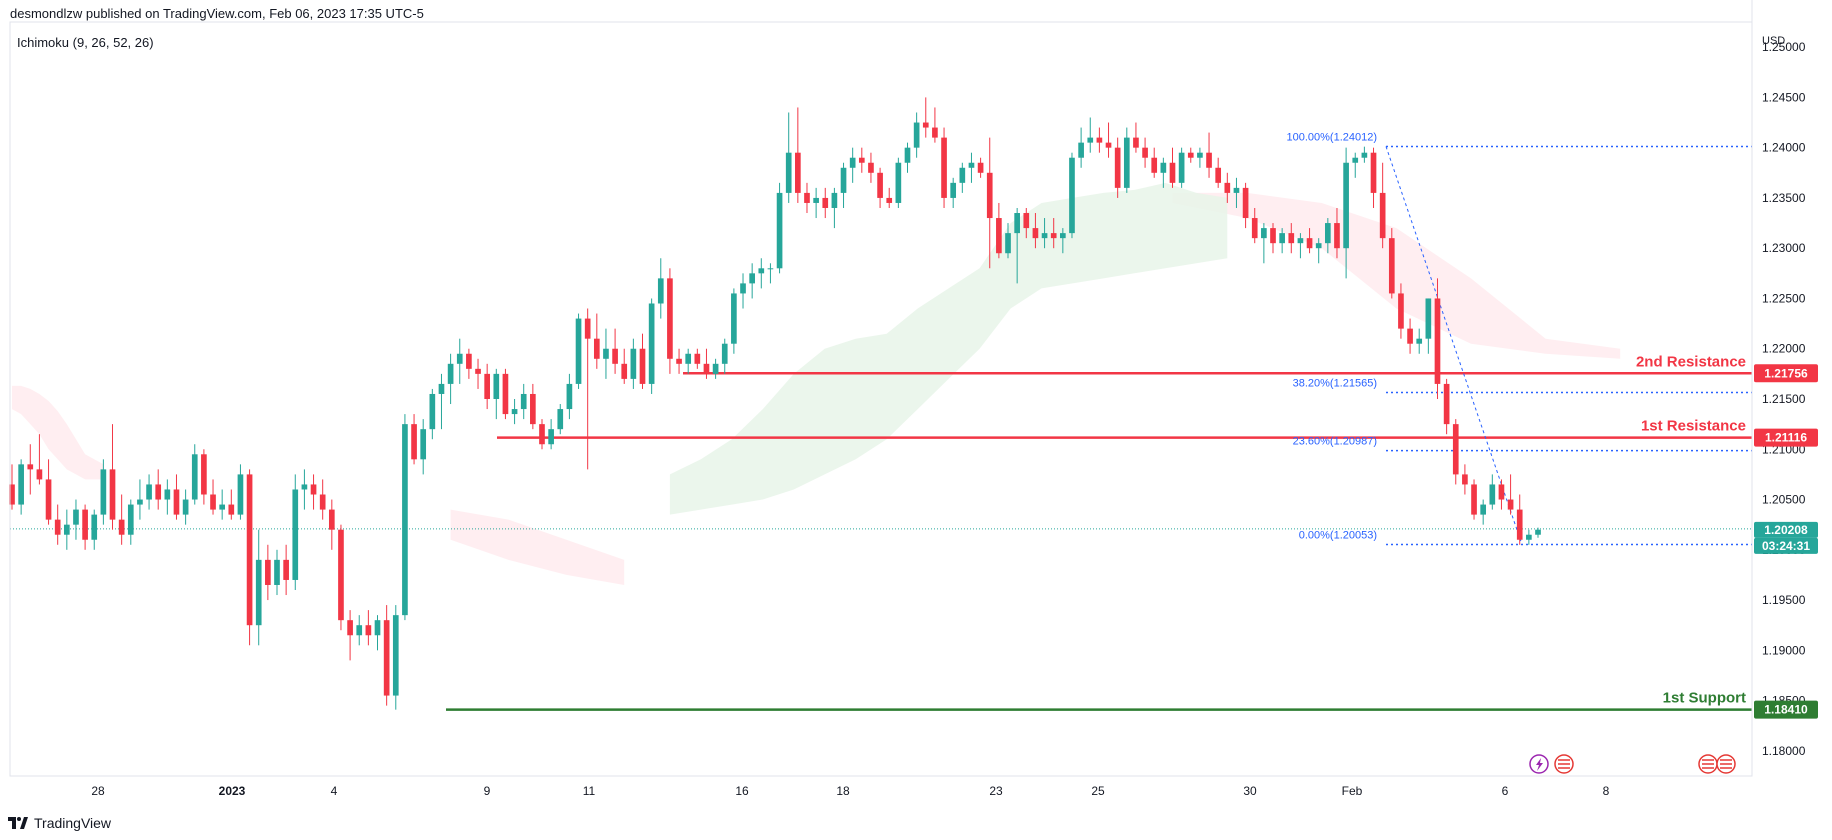 This screenshot has height=840, width=1832. I want to click on level-badge-bg, so click(1786, 437).